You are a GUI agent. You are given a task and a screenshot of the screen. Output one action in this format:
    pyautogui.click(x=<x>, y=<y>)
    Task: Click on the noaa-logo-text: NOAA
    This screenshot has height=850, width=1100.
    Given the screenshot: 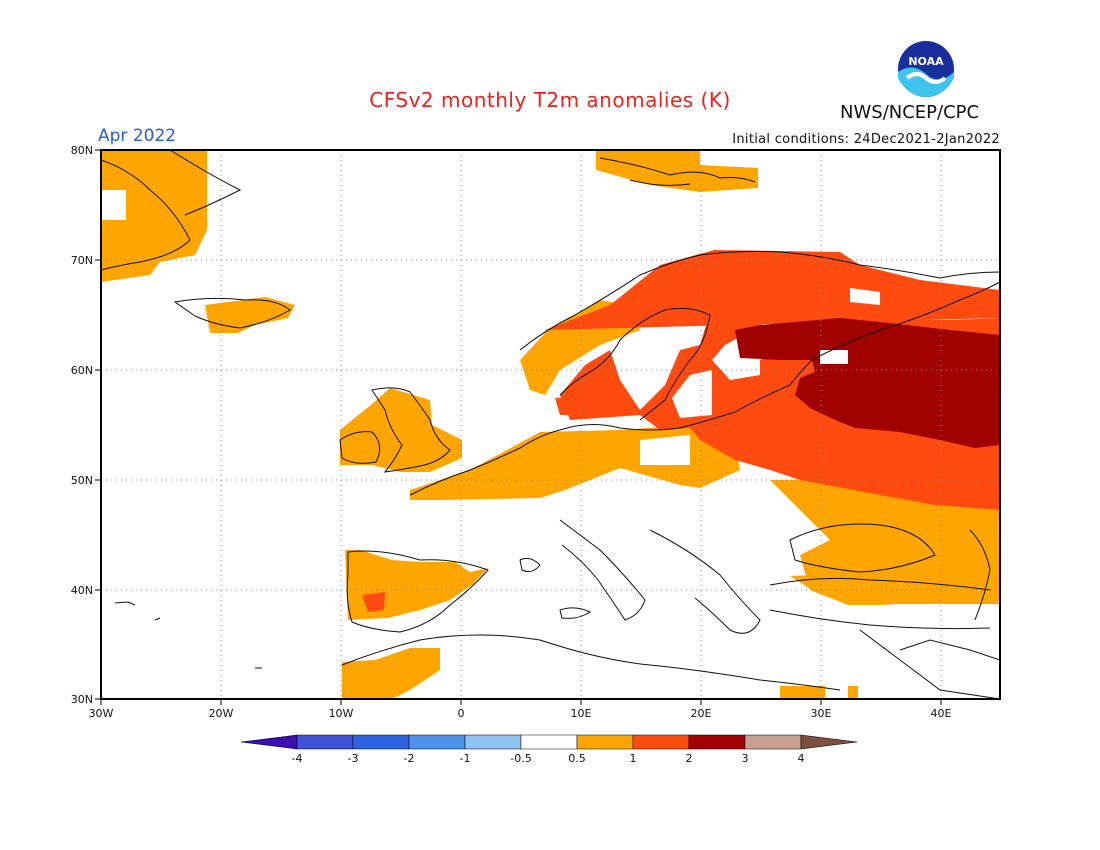 What is the action you would take?
    pyautogui.click(x=926, y=61)
    